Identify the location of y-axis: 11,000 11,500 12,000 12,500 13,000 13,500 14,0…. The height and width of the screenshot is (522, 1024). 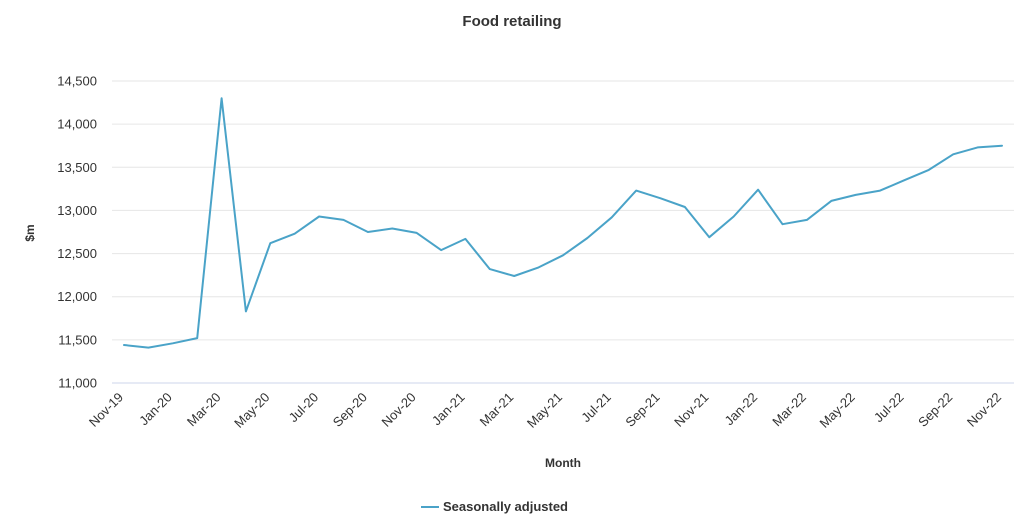
(77, 232).